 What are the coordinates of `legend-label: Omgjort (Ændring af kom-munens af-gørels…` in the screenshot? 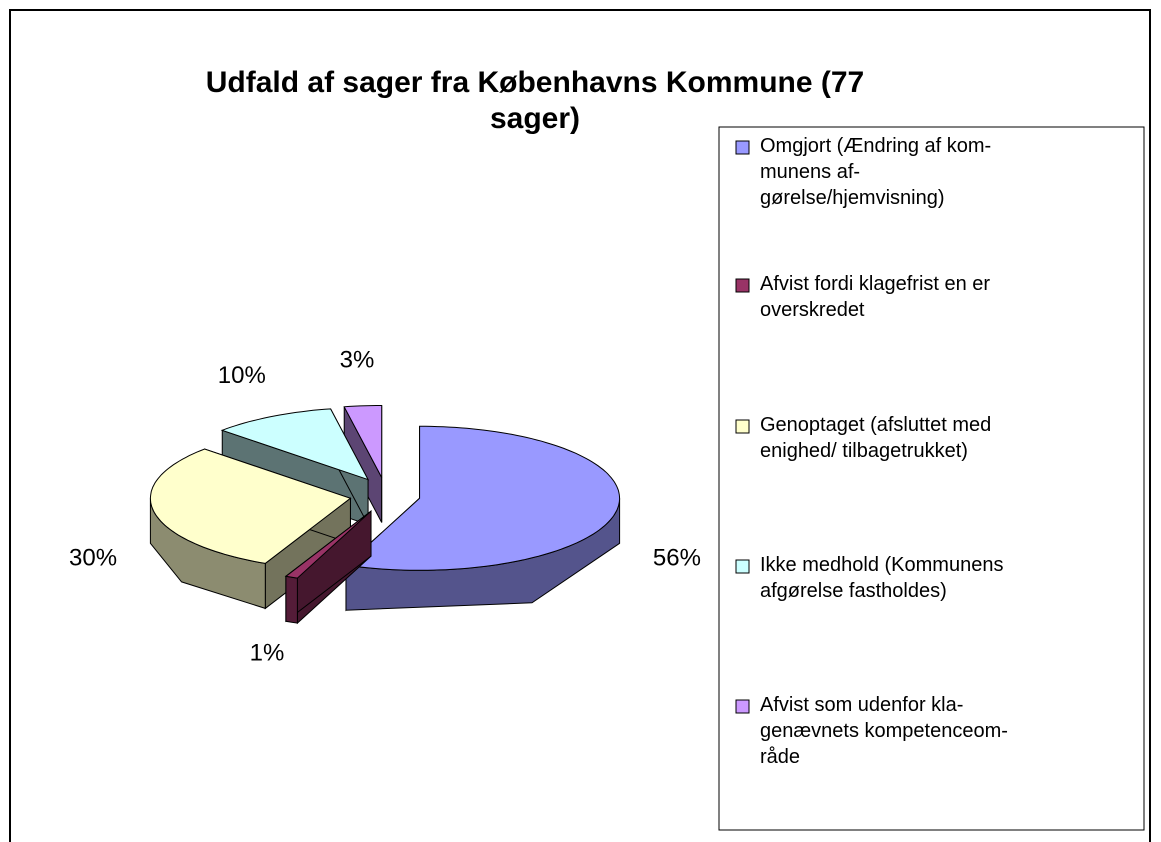 It's located at (875, 172).